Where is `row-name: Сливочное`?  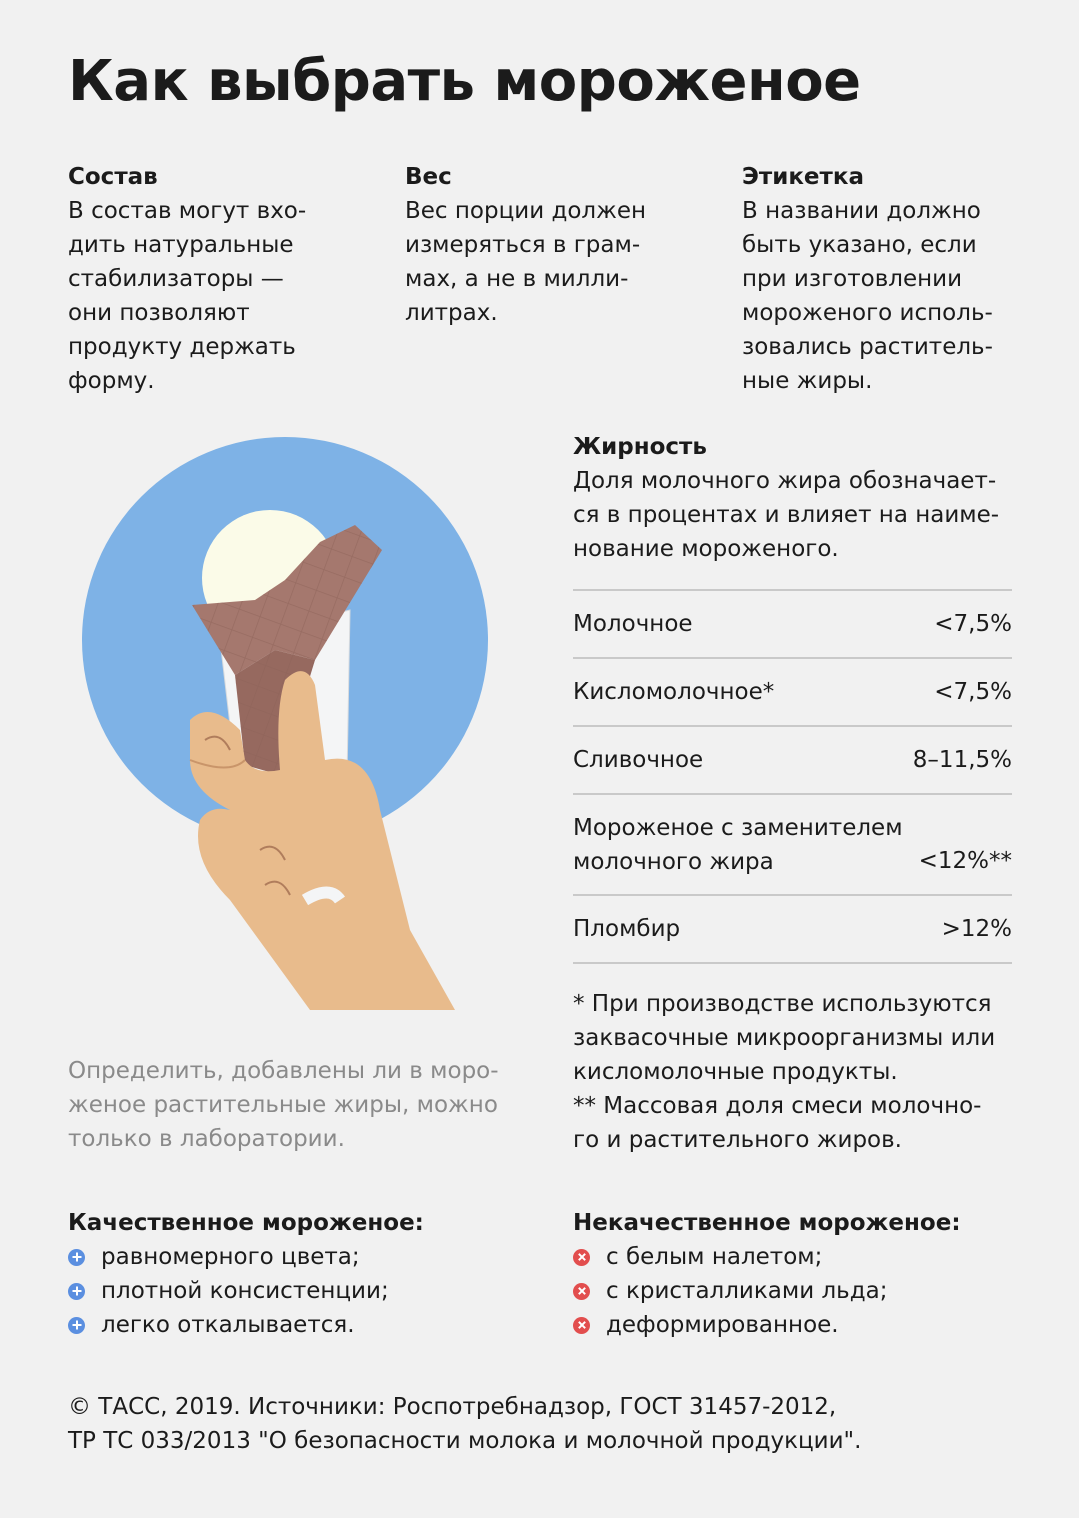
row-name: Сливочное is located at coordinates (638, 760).